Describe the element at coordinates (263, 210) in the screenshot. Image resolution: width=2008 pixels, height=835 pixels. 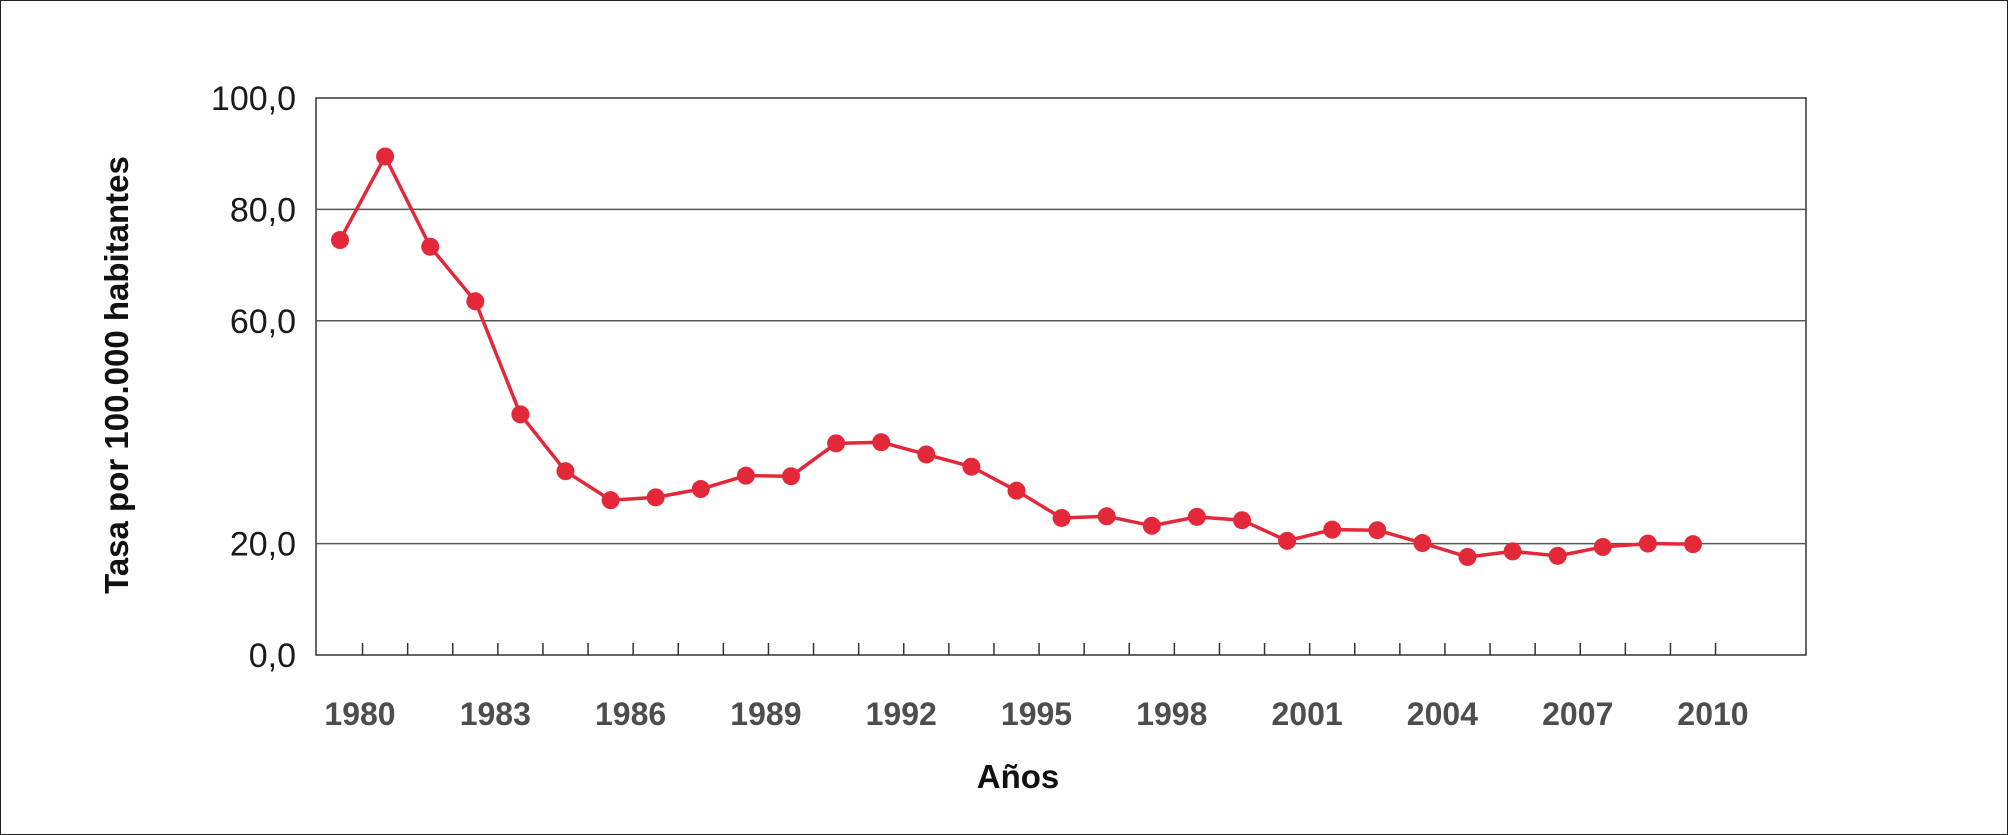
I see `y-tick-label: 80,0` at that location.